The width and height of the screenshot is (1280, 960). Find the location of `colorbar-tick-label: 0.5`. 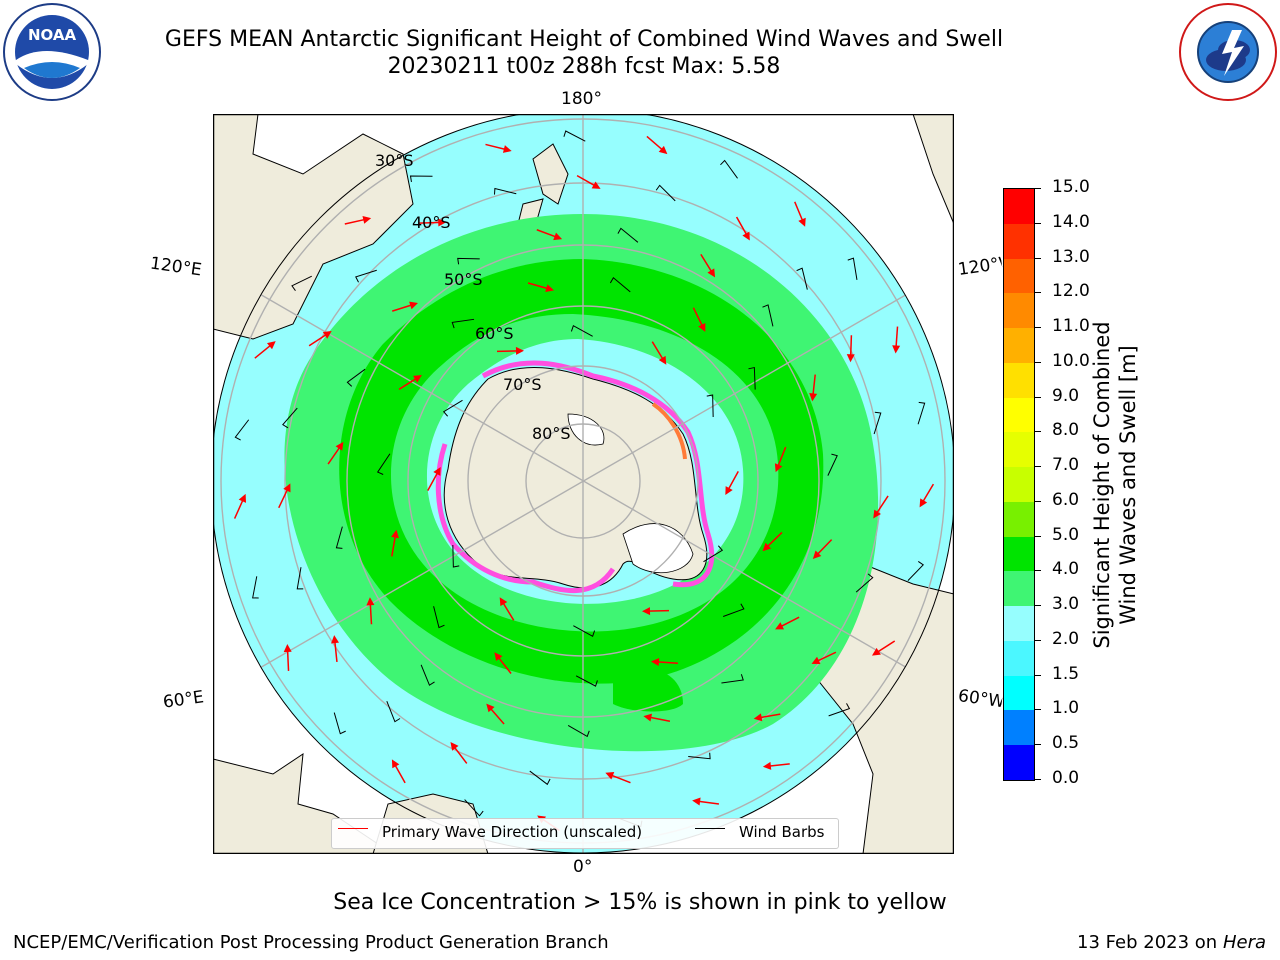

colorbar-tick-label: 0.5 is located at coordinates (1066, 743).